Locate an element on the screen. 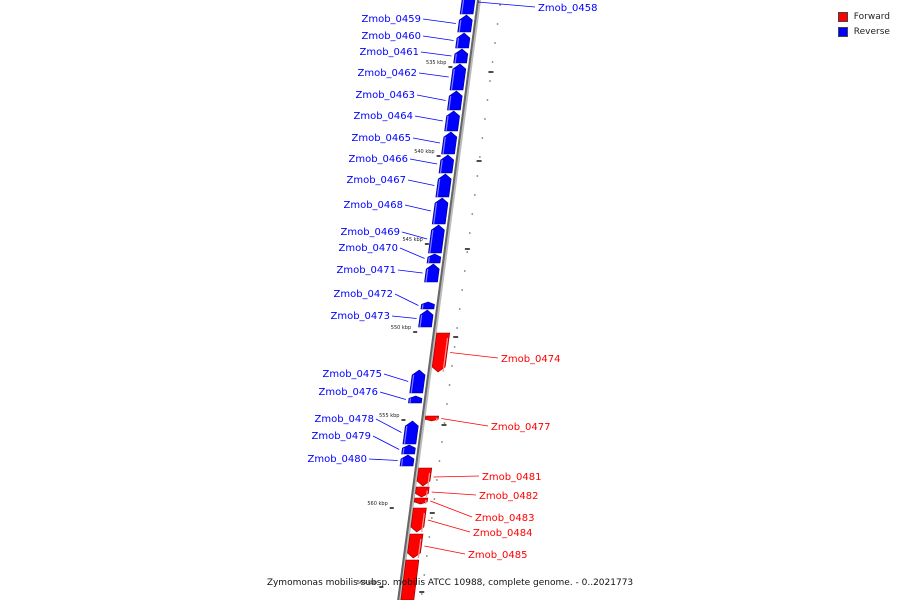 This screenshot has width=900, height=600. gene-label: Zmob_0460 is located at coordinates (391, 36).